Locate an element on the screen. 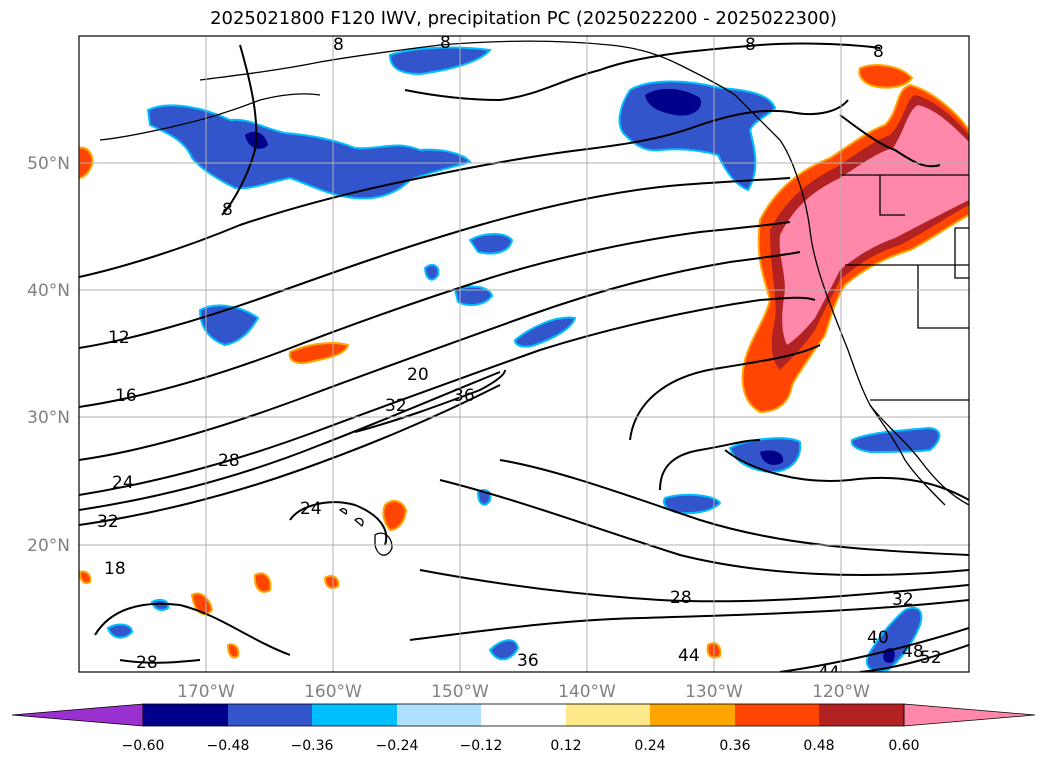 This screenshot has height=765, width=1047. lon-tick-label: 120°W is located at coordinates (841, 692).